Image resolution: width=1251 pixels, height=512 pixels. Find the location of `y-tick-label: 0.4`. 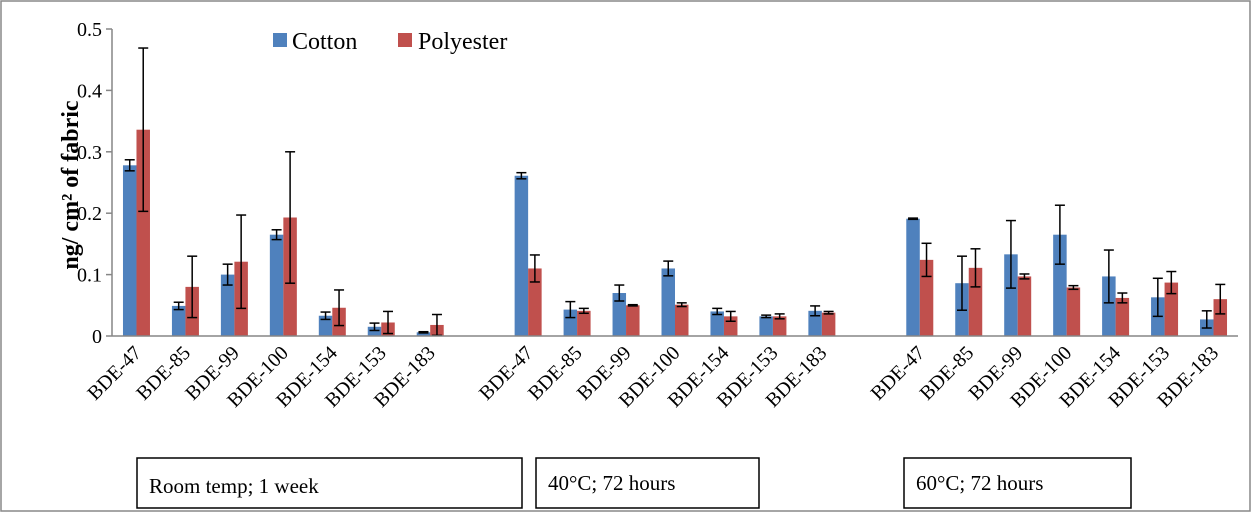

y-tick-label: 0.4 is located at coordinates (89, 91).